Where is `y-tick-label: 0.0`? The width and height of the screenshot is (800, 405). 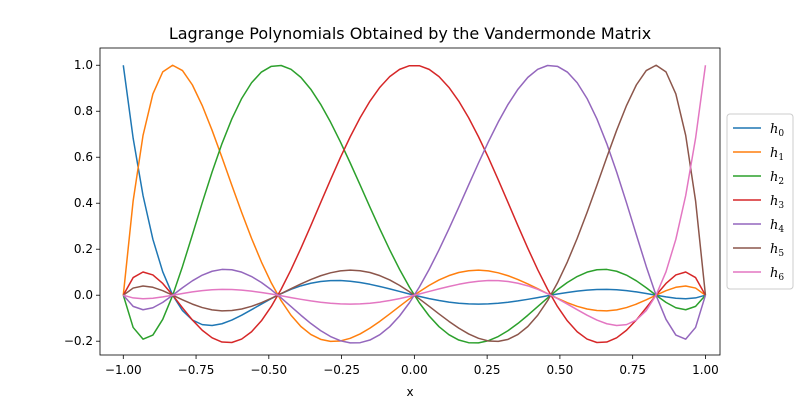
y-tick-label: 0.0 is located at coordinates (83, 295).